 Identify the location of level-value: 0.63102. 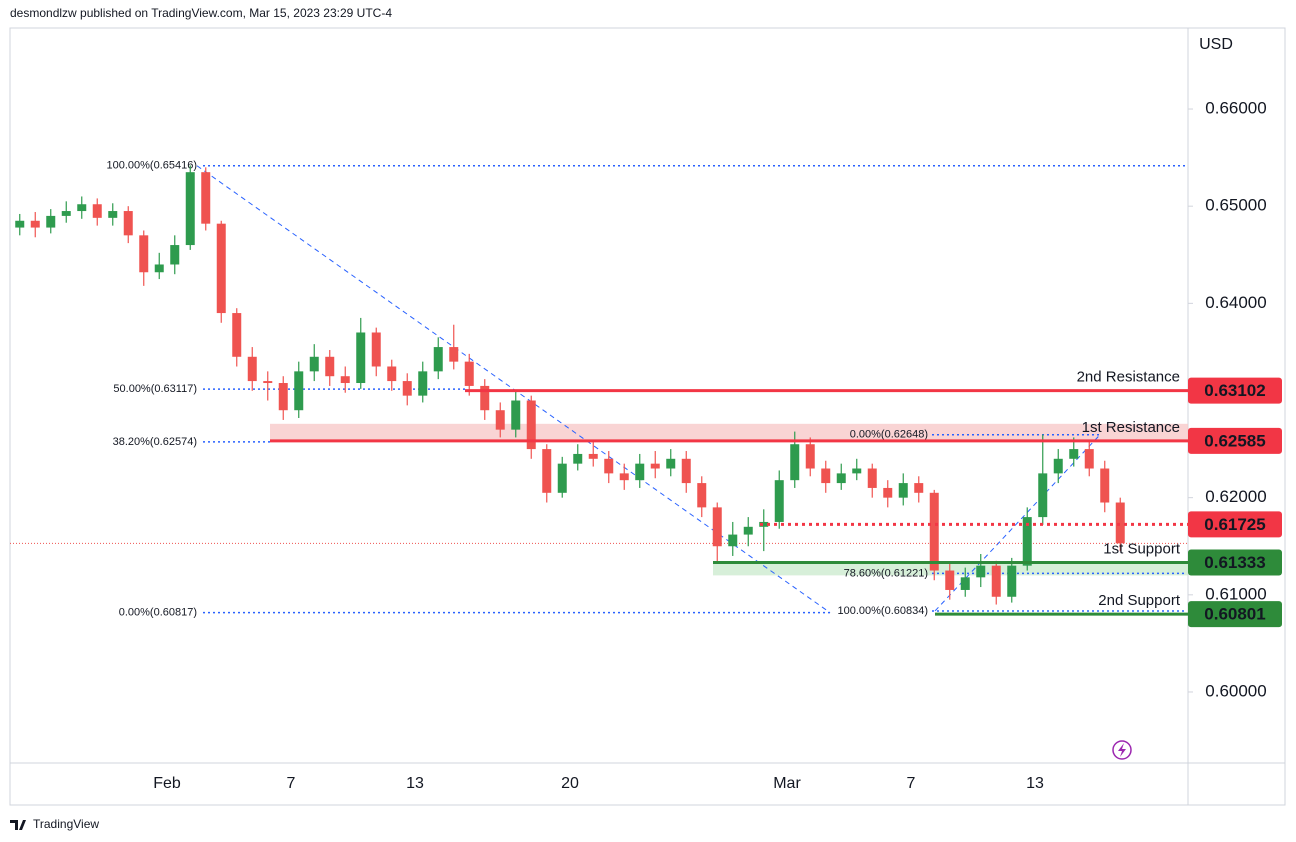
(1234, 390).